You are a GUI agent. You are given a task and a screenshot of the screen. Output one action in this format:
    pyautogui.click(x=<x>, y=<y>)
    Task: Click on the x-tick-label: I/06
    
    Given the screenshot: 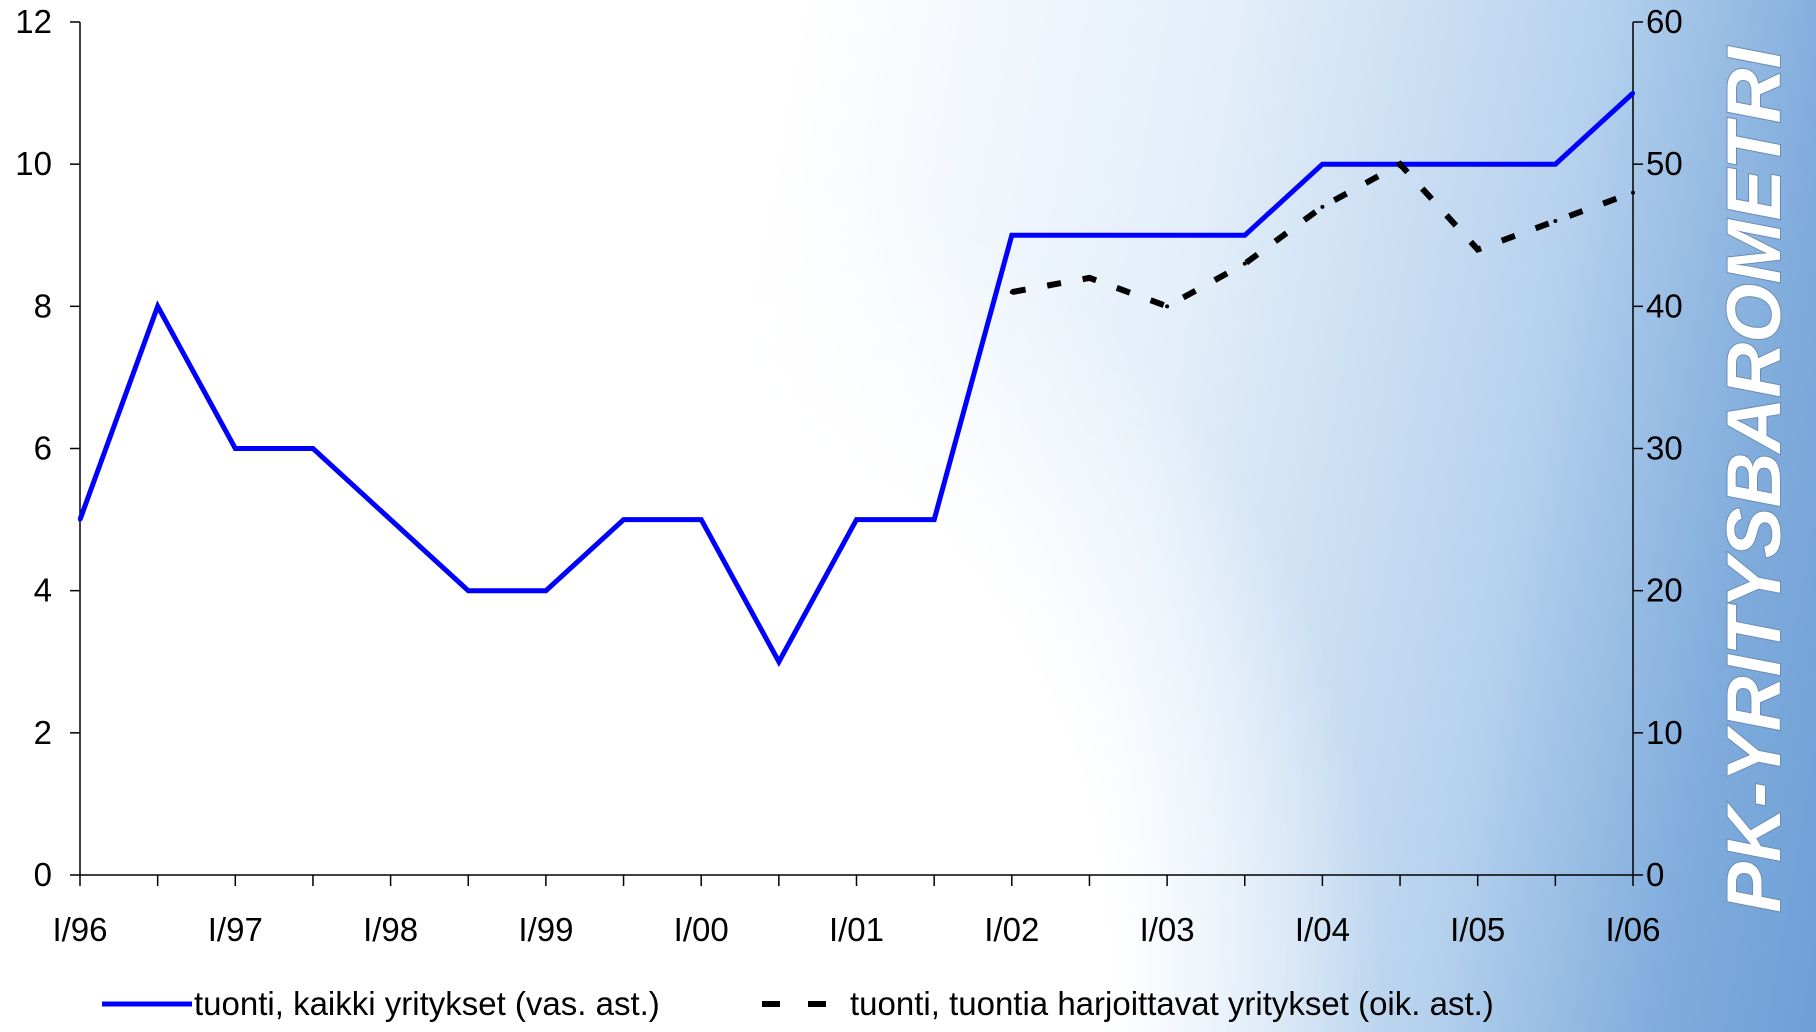 What is the action you would take?
    pyautogui.click(x=1632, y=929)
    